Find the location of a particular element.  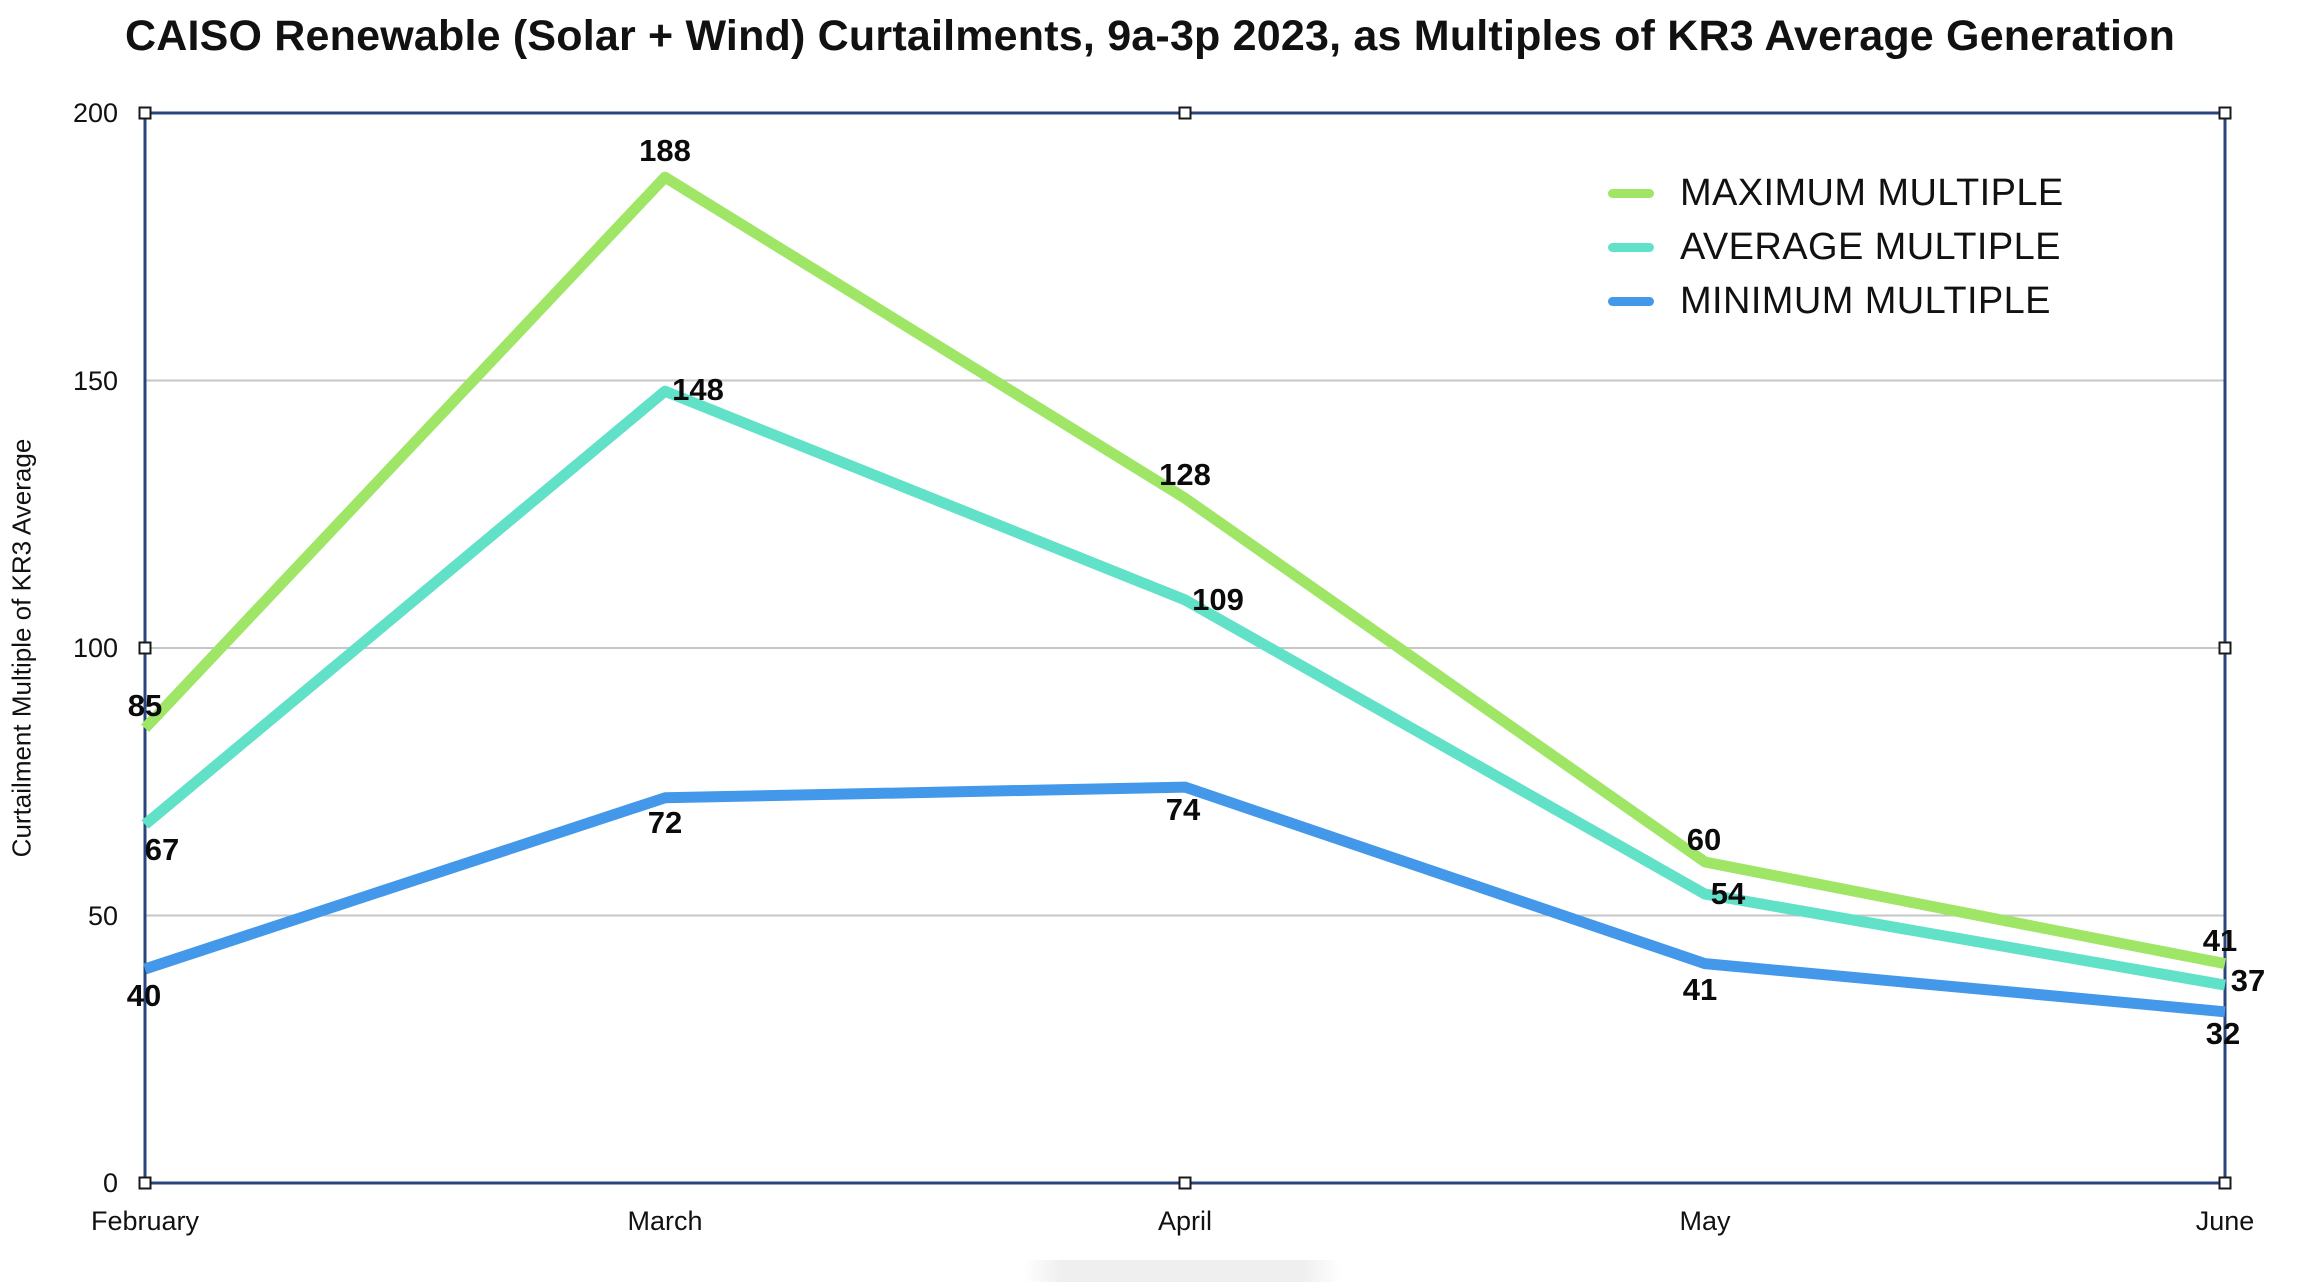

legend-item: MAXIMUM MULTIPLE is located at coordinates (1836, 193).